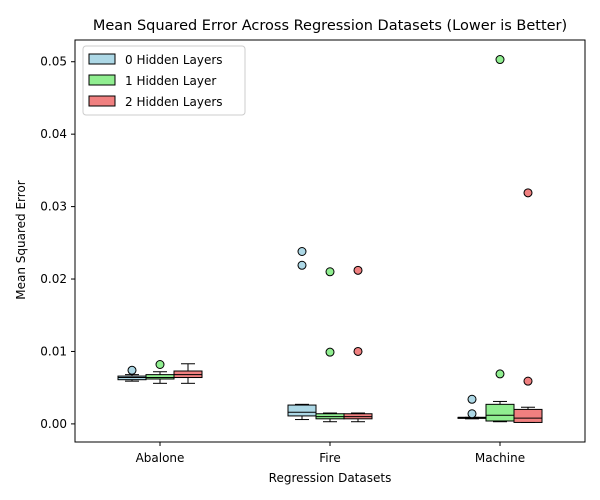 The width and height of the screenshot is (600, 500). What do you see at coordinates (170, 81) in the screenshot?
I see `legend-label: 1 Hidden Layer` at bounding box center [170, 81].